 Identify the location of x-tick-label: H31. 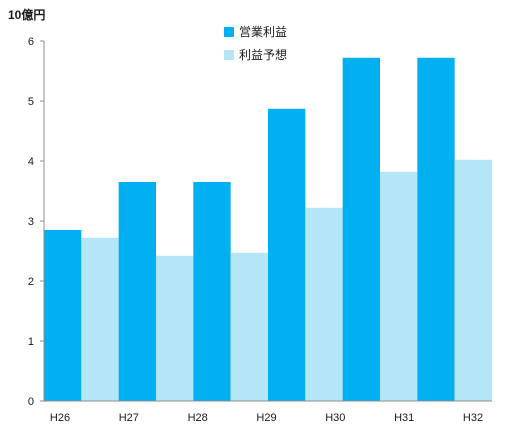
(404, 418).